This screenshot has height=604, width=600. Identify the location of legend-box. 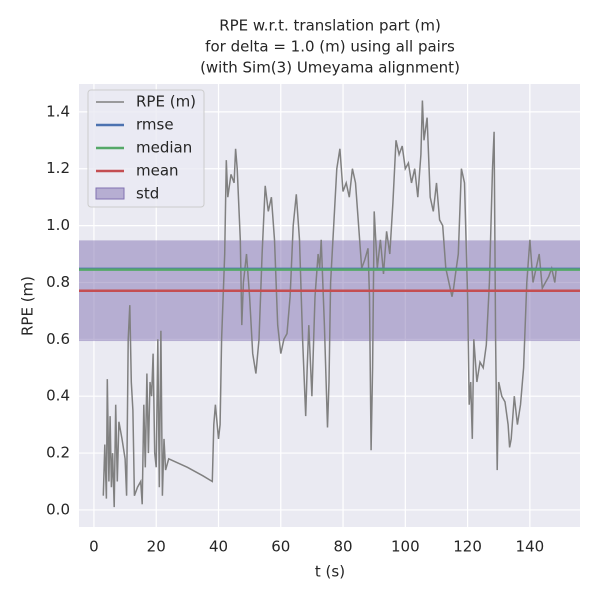
(146, 148).